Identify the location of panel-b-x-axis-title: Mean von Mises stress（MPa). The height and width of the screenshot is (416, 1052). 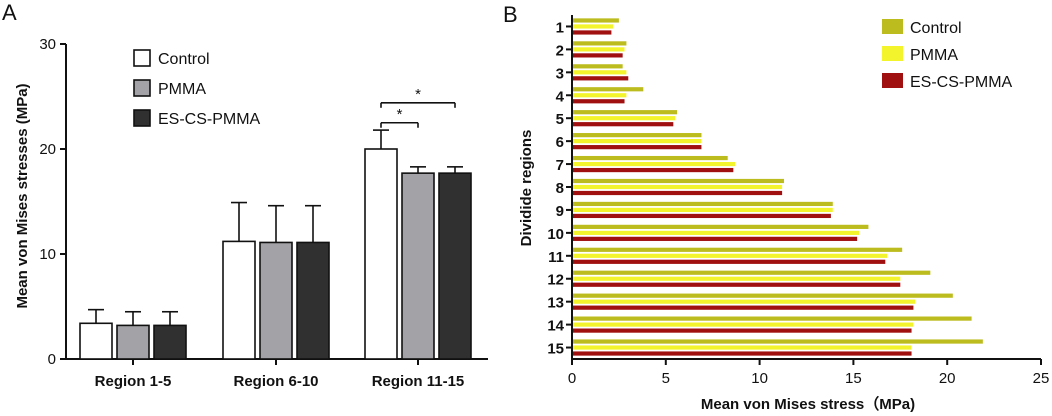
(808, 404).